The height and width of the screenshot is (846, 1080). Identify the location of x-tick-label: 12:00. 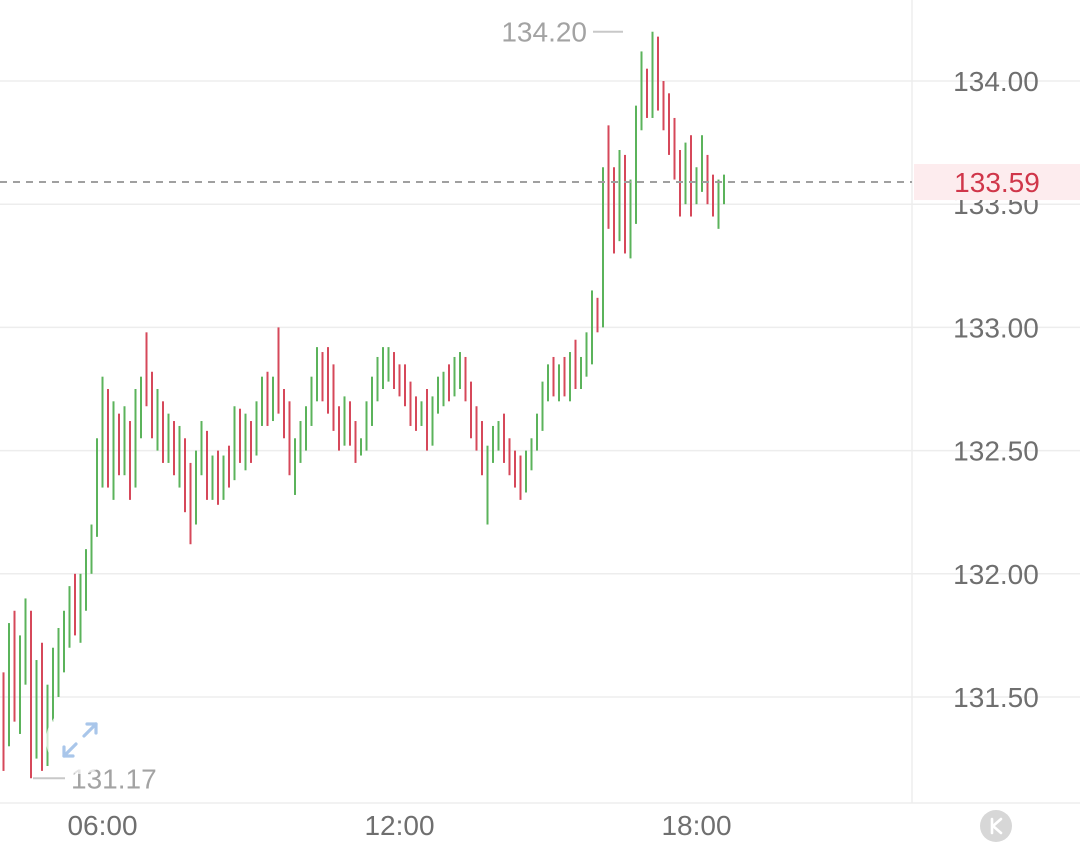
(399, 825).